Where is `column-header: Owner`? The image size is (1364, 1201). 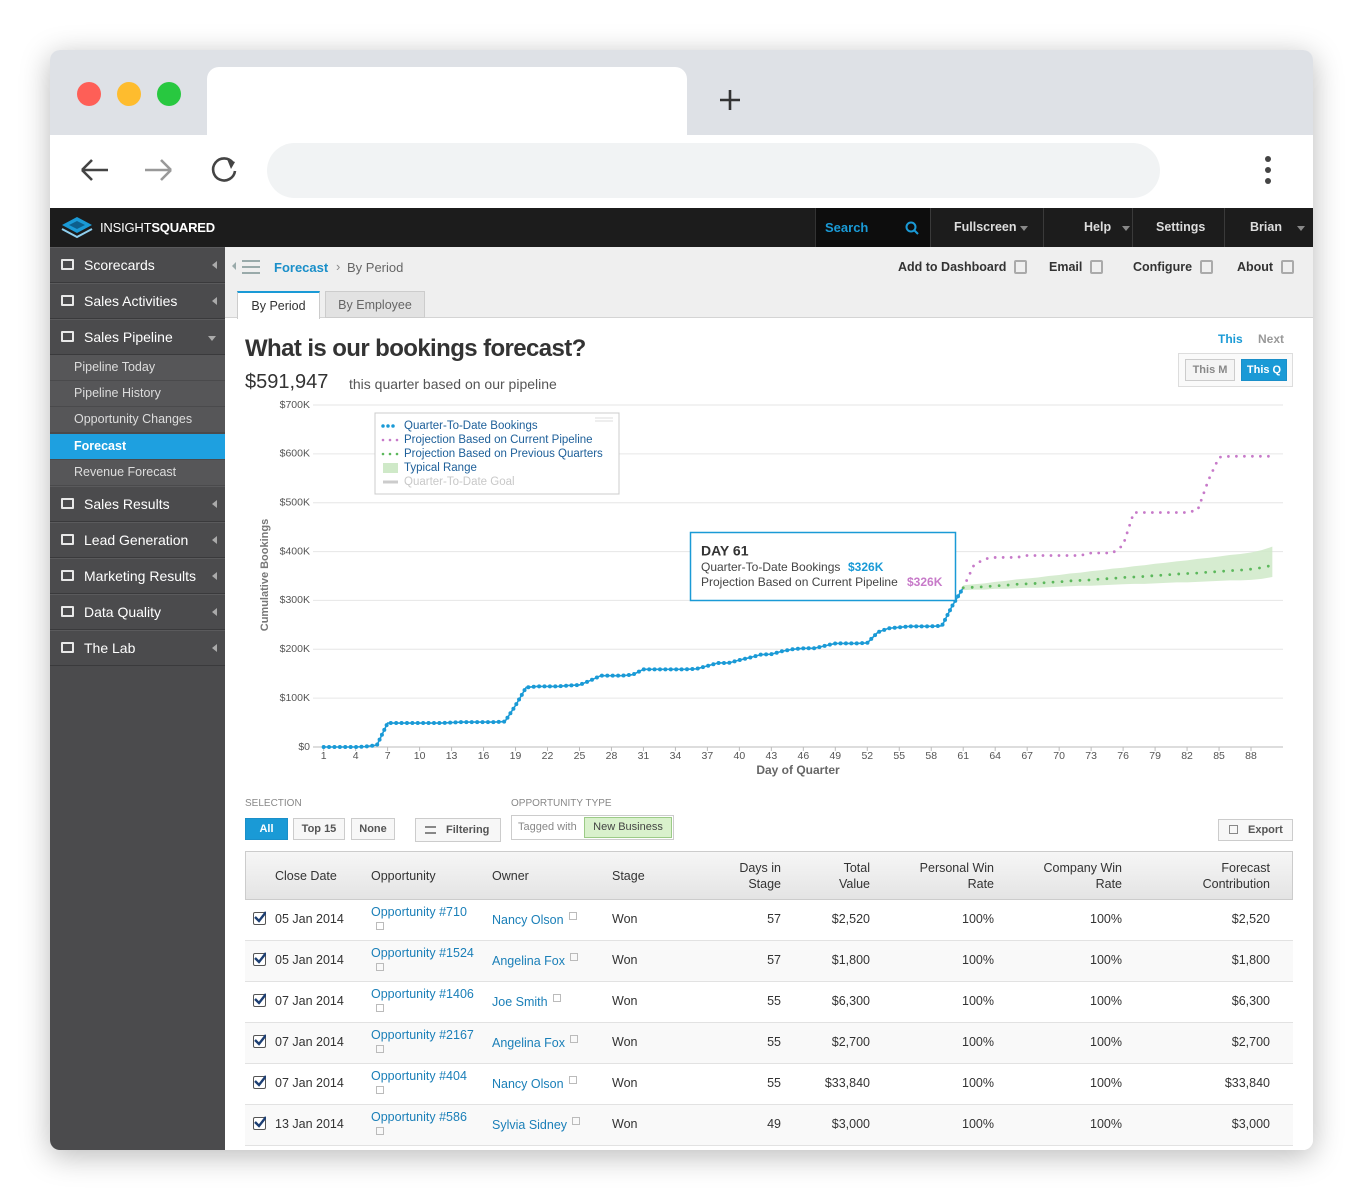 column-header: Owner is located at coordinates (510, 876).